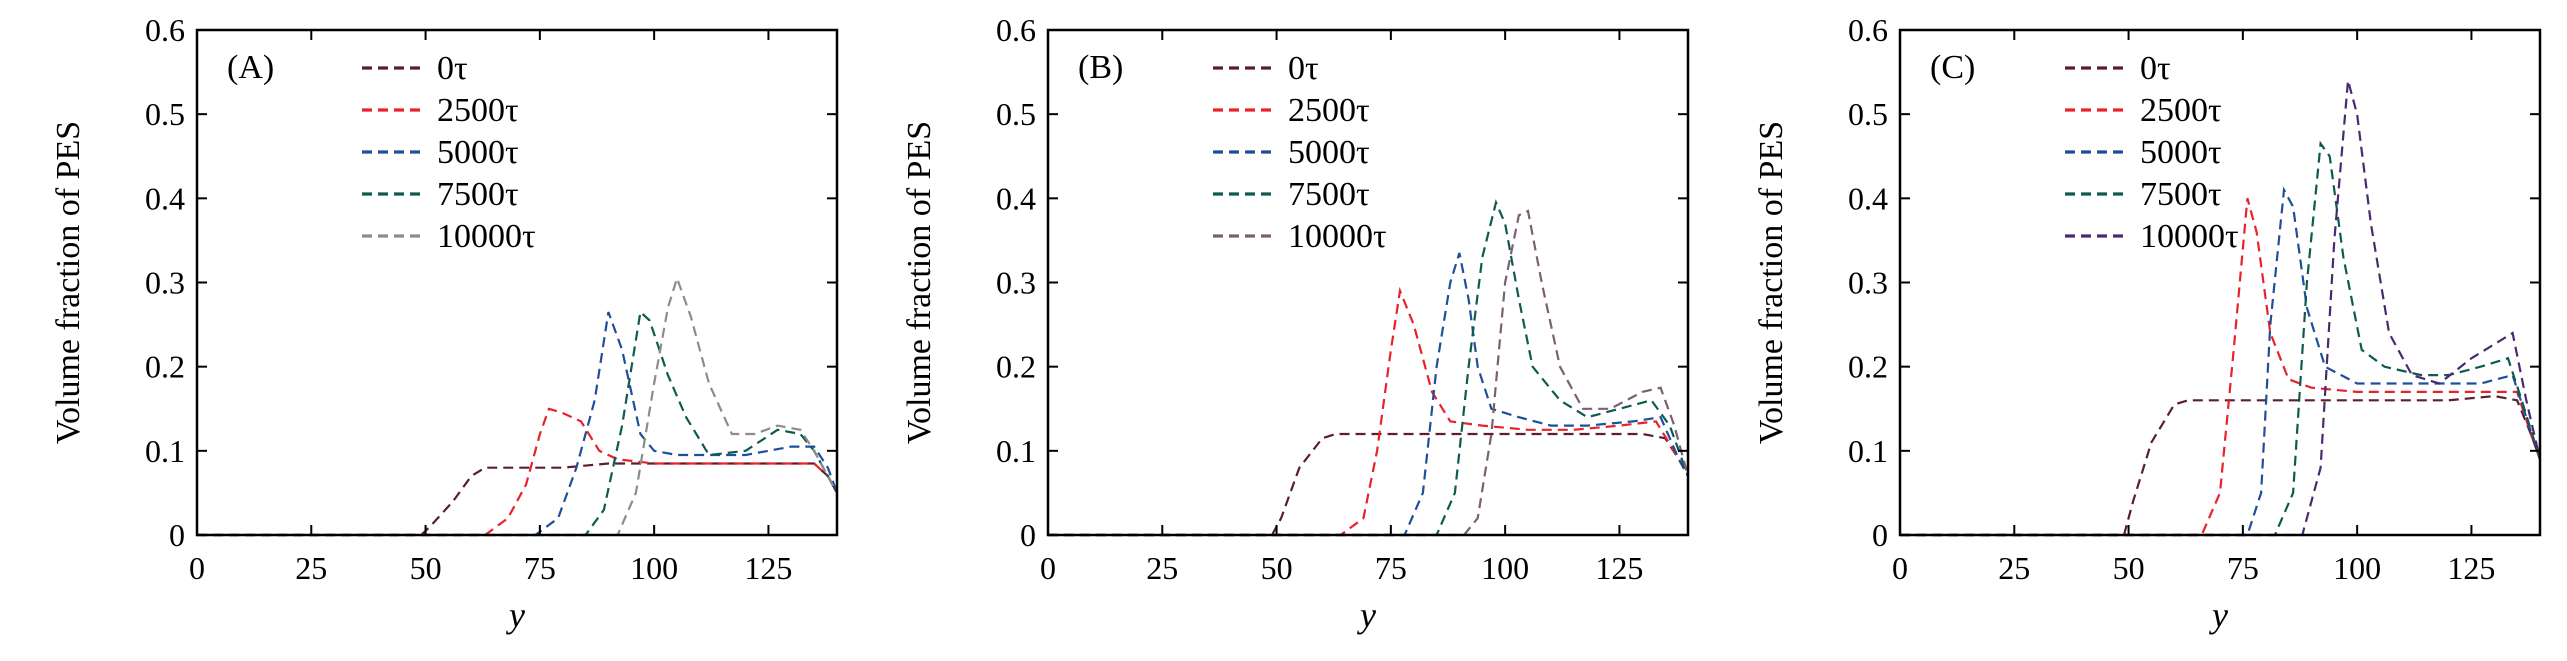  Describe the element at coordinates (1952, 67) in the screenshot. I see `panel-label: (C)` at that location.